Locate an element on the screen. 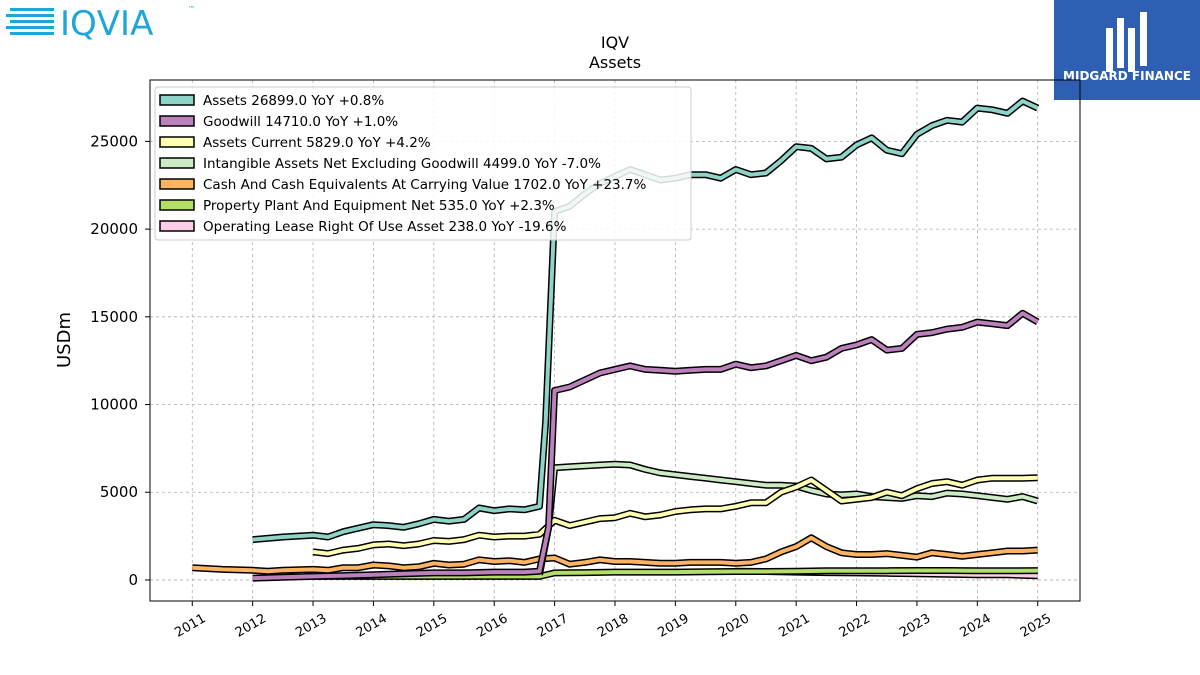 The image size is (1200, 675). iqvia-logo-graphic: IQVIA ™ is located at coordinates (100, 24).